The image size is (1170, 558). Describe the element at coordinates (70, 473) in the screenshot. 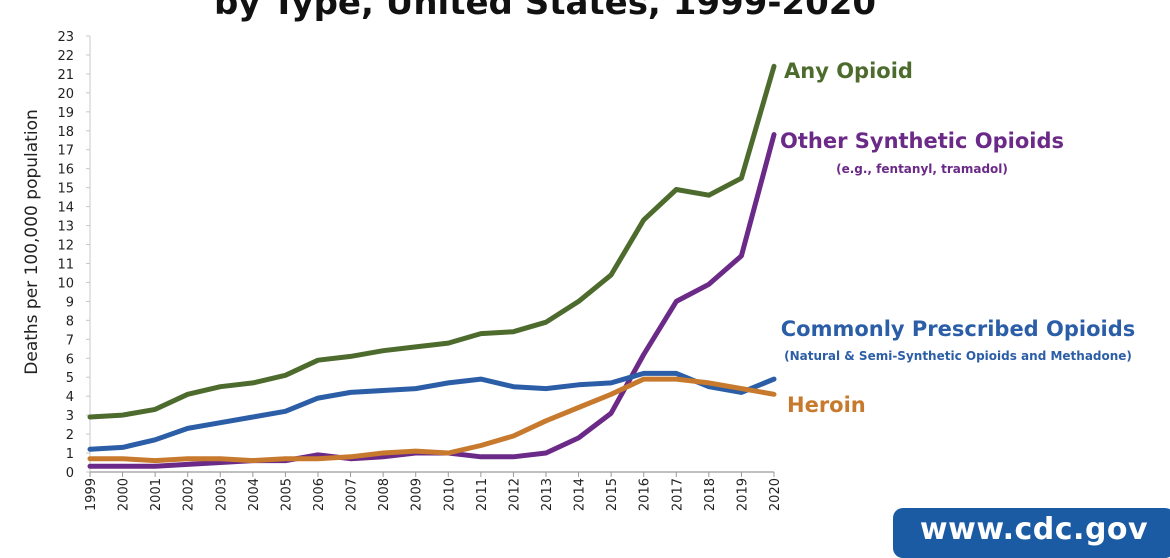

I see `y-tick-label: 0` at that location.